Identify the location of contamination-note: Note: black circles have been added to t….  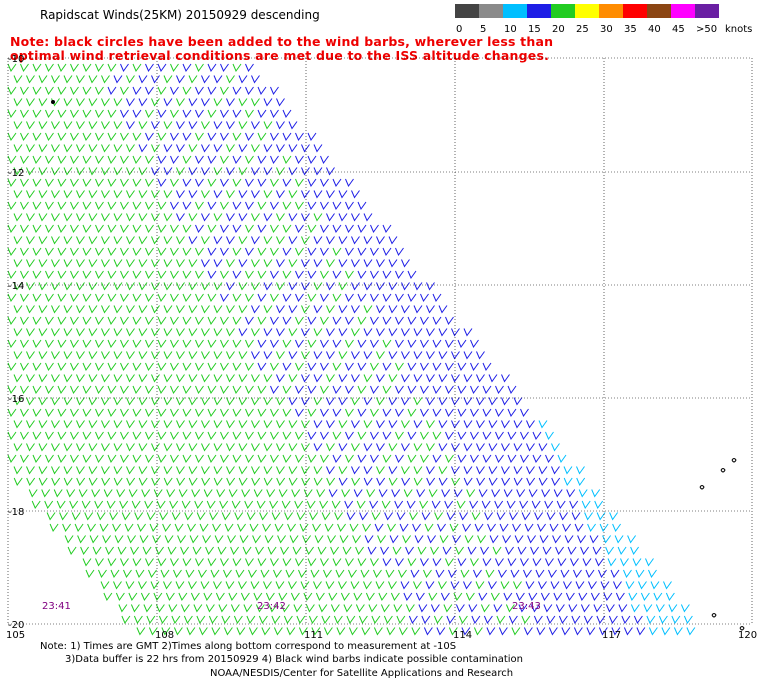
(282, 48).